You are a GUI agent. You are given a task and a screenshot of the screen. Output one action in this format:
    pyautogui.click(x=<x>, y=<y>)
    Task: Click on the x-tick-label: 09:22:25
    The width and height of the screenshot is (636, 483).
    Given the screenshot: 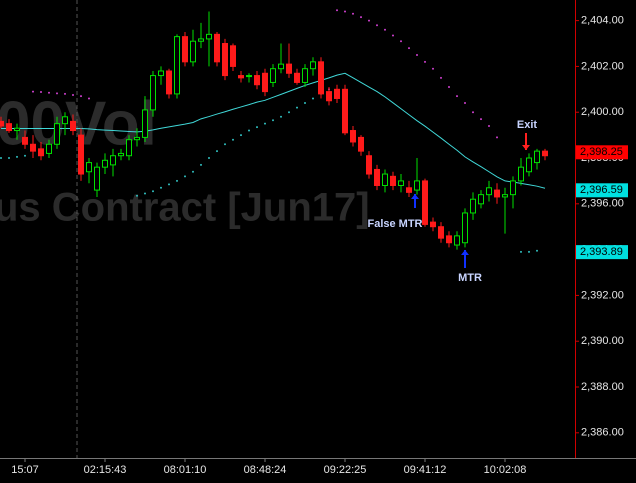 What is the action you would take?
    pyautogui.click(x=345, y=470)
    